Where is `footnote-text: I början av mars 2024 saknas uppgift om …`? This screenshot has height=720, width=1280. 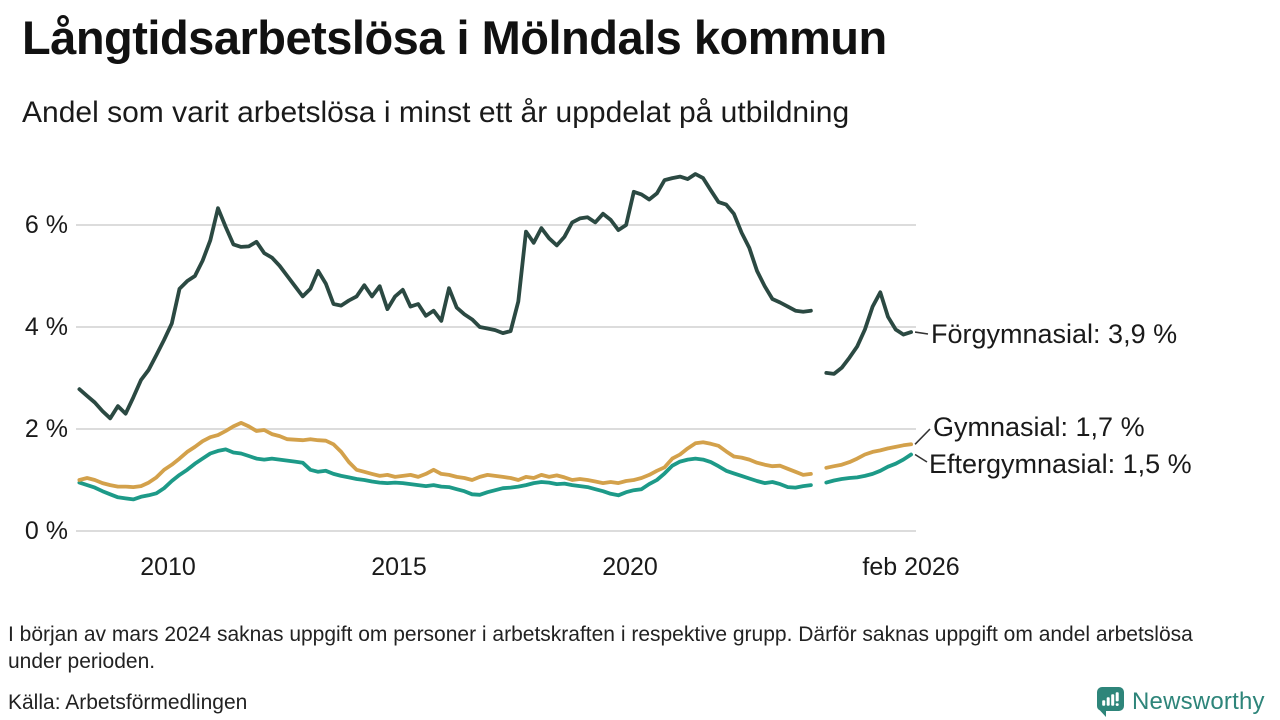 footnote-text: I början av mars 2024 saknas uppgift om … is located at coordinates (600, 648).